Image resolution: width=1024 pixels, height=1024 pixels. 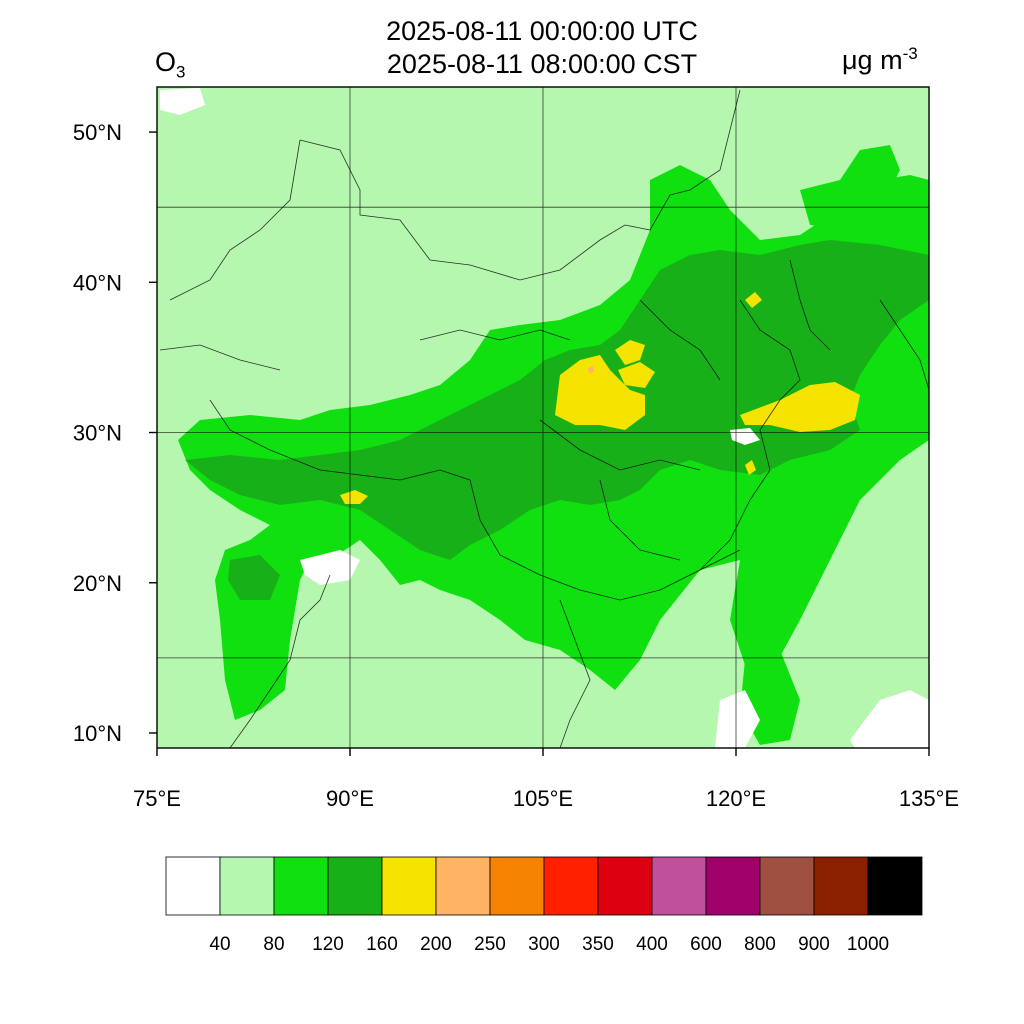 What do you see at coordinates (382, 944) in the screenshot?
I see `colorbar-level-label: 160` at bounding box center [382, 944].